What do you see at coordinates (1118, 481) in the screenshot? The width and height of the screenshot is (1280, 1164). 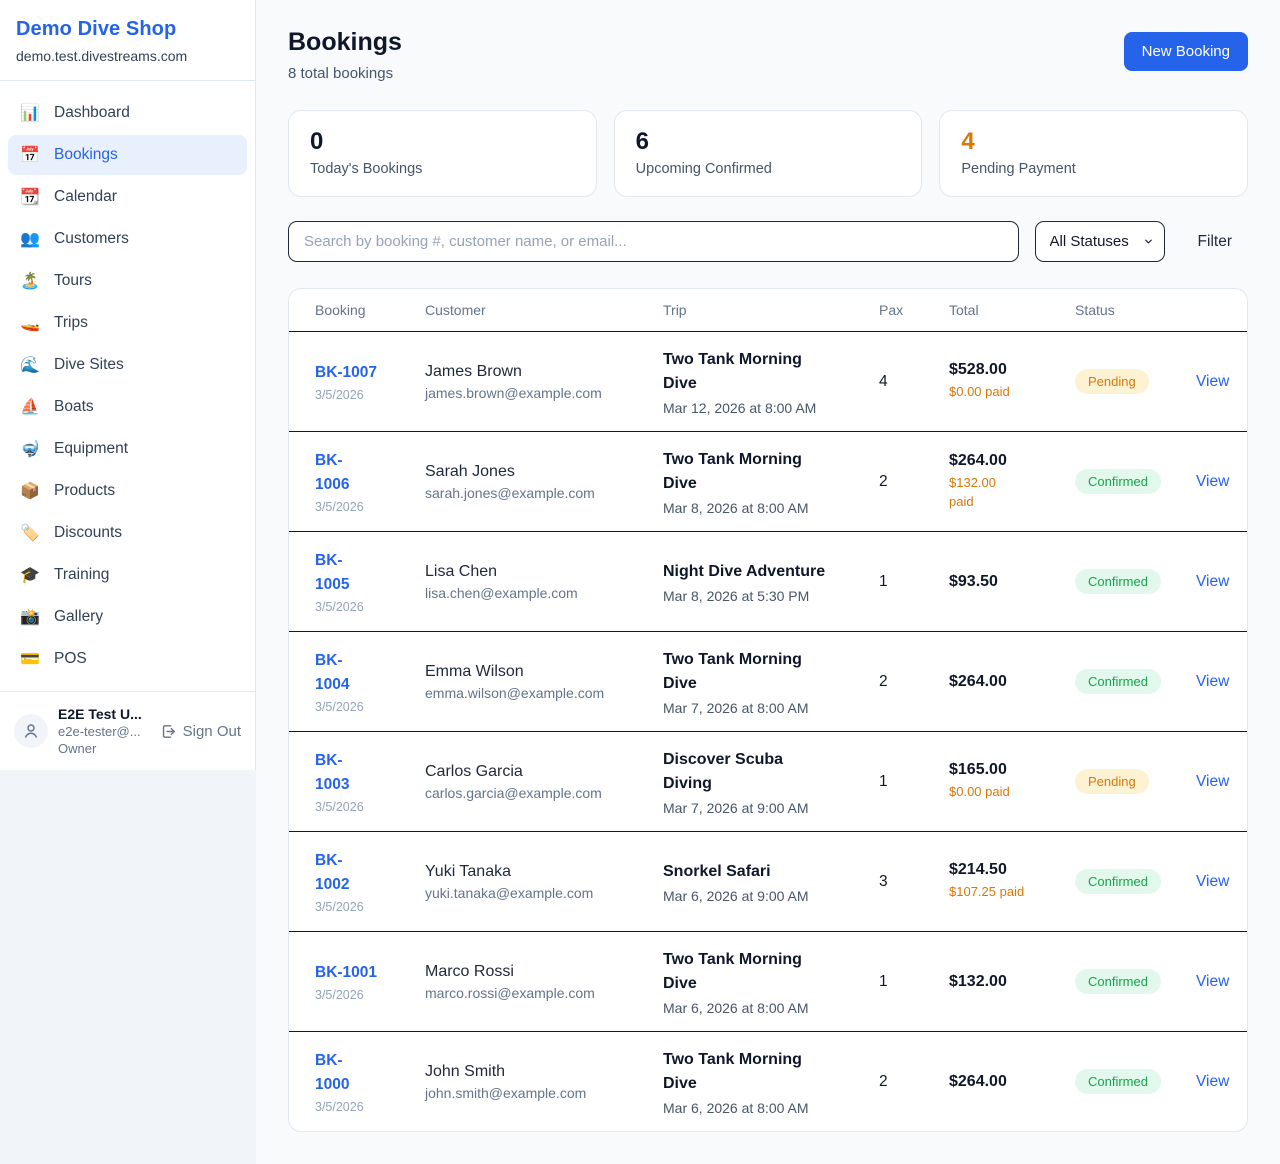 I see `status-badge: Confirmed` at bounding box center [1118, 481].